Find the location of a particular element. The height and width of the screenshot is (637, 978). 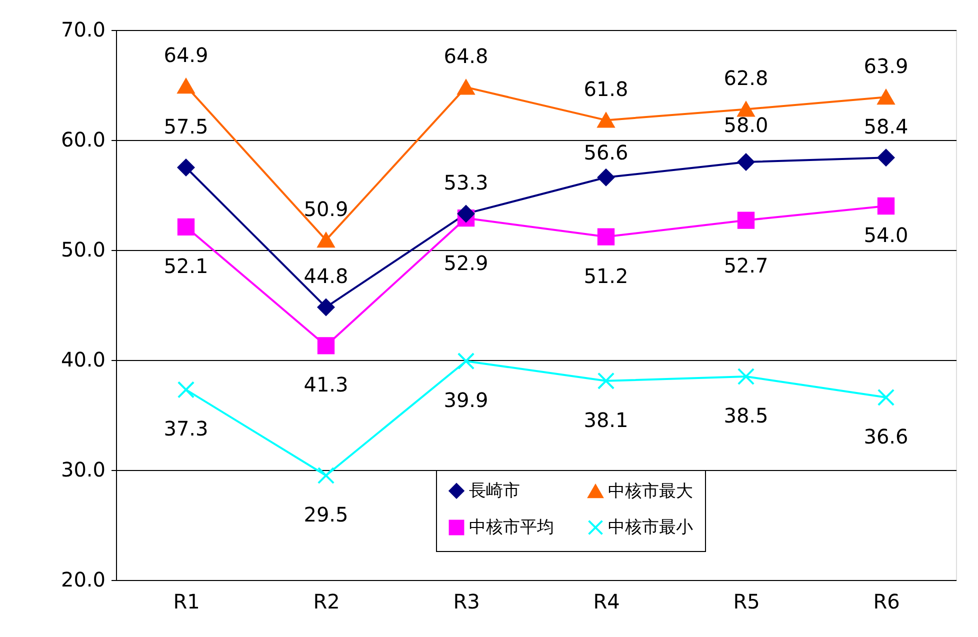

data-label: 53.3 is located at coordinates (466, 182).